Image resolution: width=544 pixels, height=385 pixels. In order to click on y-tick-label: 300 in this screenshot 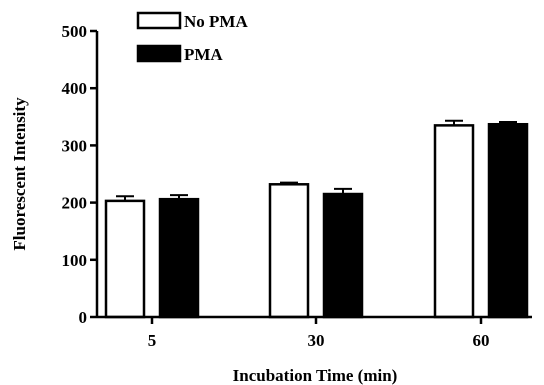, I will do `click(75, 145)`.